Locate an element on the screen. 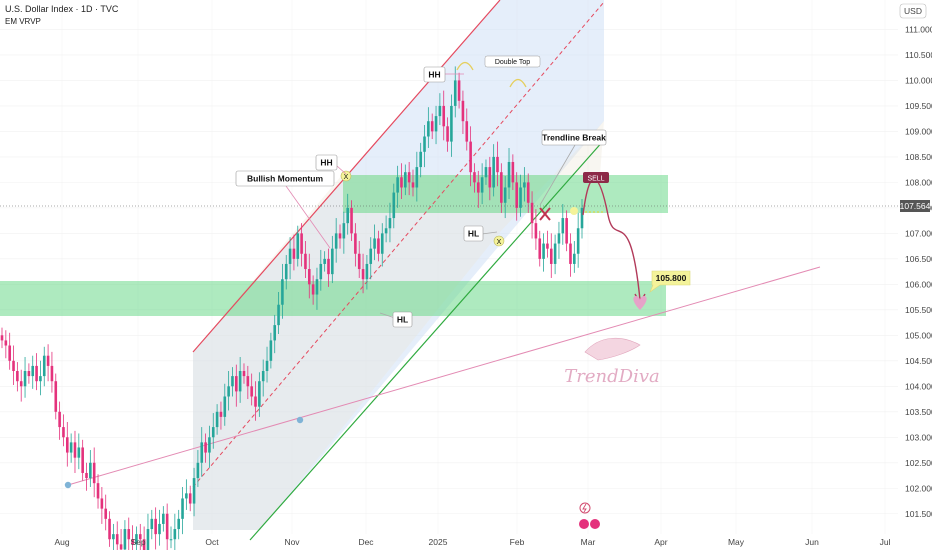 The image size is (932, 550). hl-label-1: HL is located at coordinates (402, 319).